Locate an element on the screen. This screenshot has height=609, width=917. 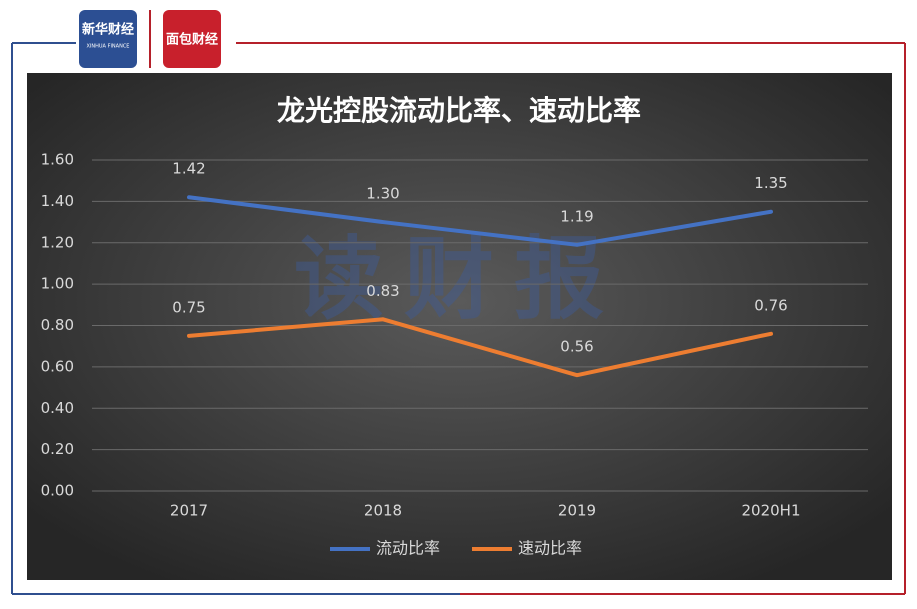
y-tick-label: 0.40 is located at coordinates (57, 408).